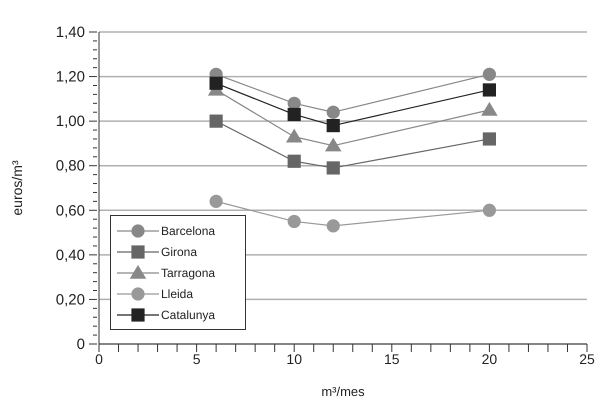 This screenshot has height=403, width=598. Describe the element at coordinates (70, 299) in the screenshot. I see `y-tick-label: 0,20` at that location.